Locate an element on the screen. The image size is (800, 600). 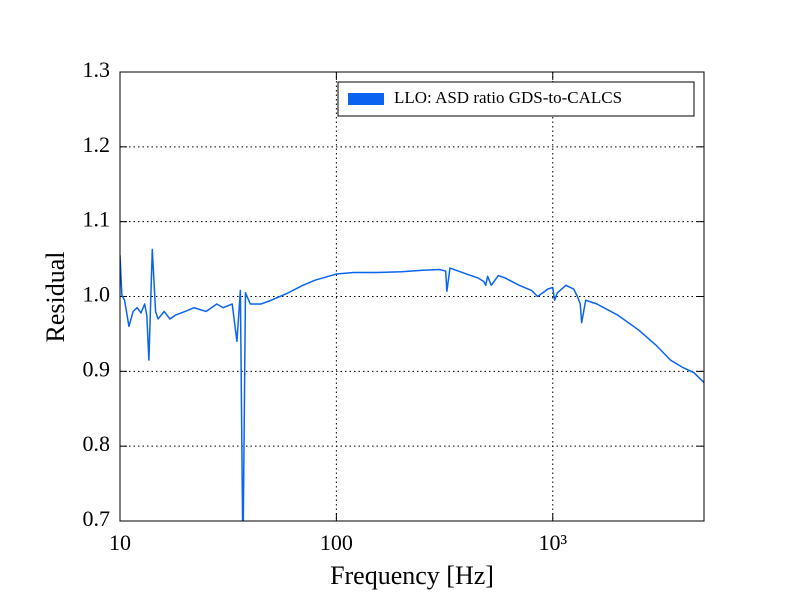
y-tick-label: 1.1 is located at coordinates (97, 219).